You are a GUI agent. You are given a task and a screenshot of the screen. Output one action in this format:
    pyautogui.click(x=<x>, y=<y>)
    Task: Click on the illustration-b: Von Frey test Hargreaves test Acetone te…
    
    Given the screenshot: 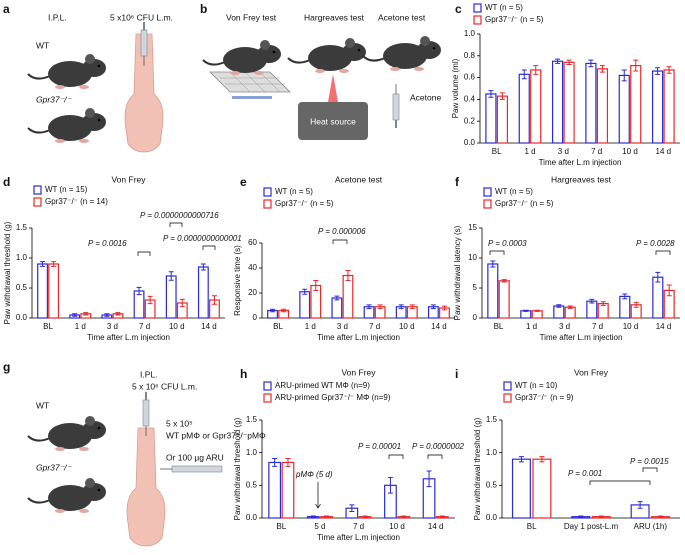 What is the action you would take?
    pyautogui.click(x=322, y=76)
    